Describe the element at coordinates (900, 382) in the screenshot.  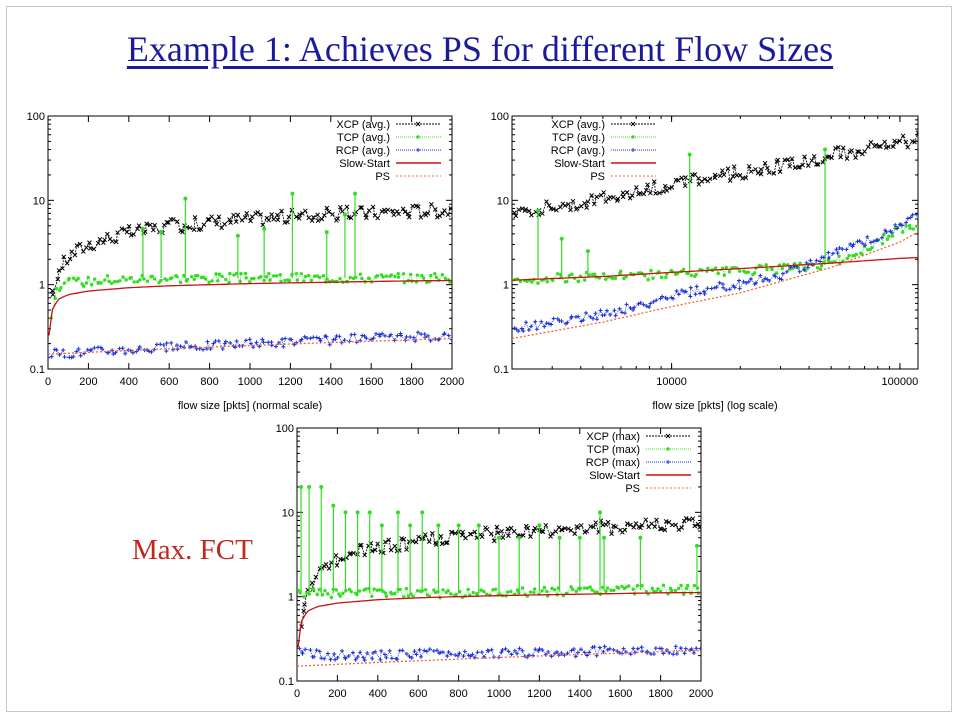
I see `x-tick-label: 100000` at that location.